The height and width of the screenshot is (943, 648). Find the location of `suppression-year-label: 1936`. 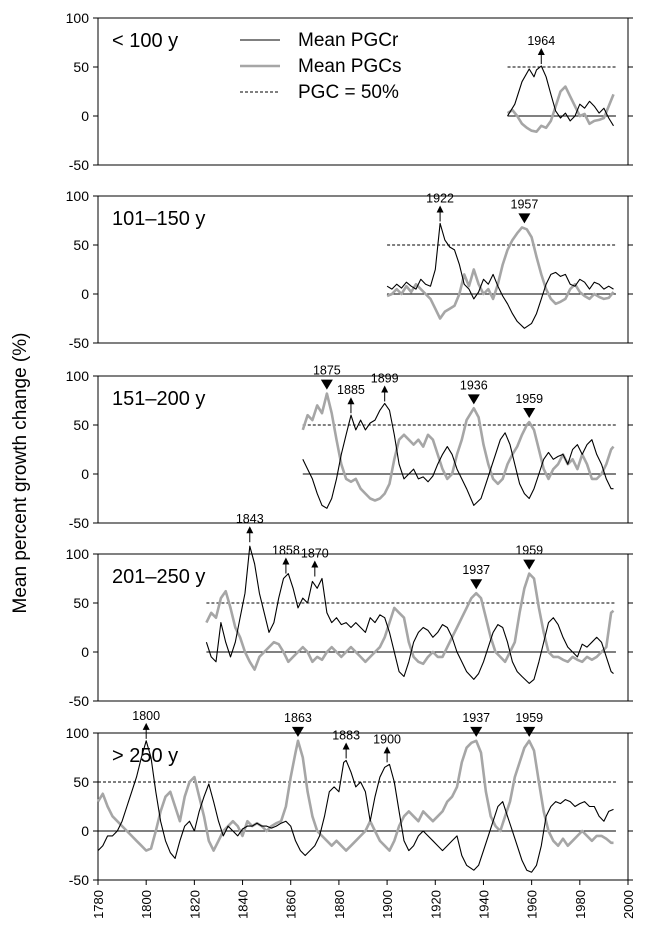

suppression-year-label: 1936 is located at coordinates (474, 385).